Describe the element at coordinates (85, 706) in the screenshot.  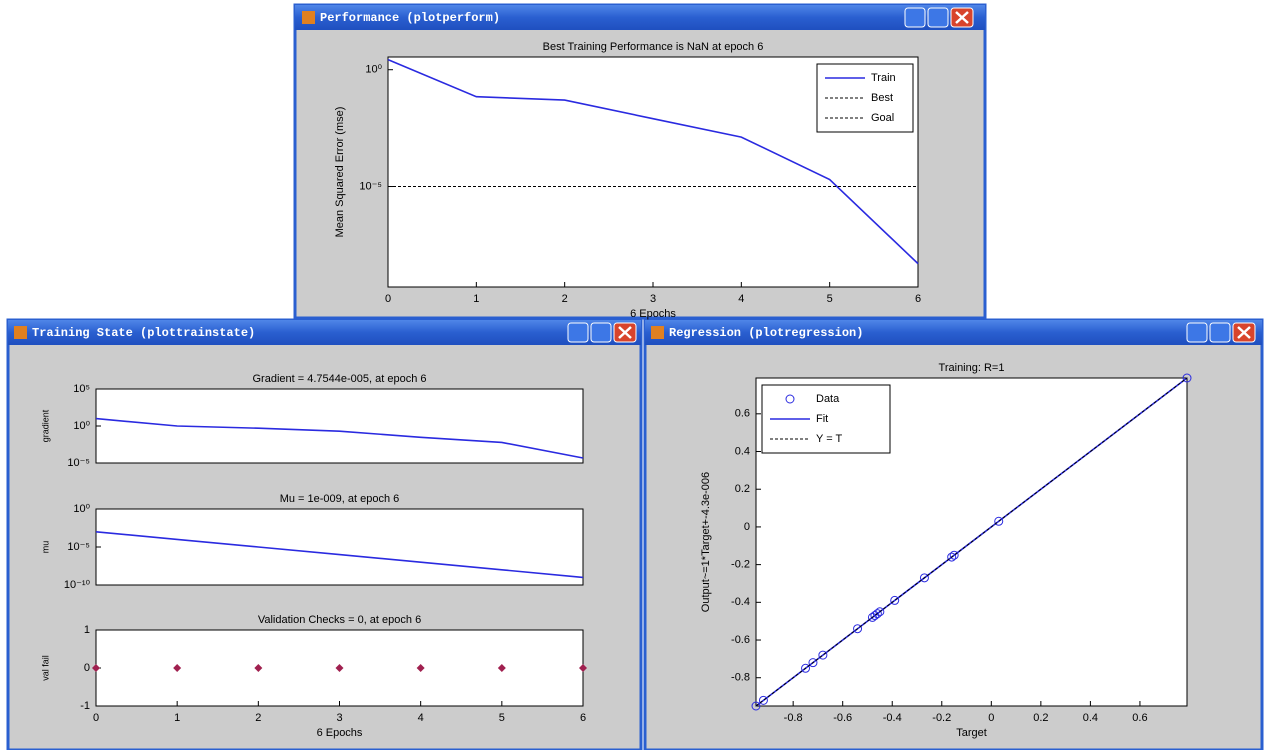
I see `y-tick-label: -1` at that location.